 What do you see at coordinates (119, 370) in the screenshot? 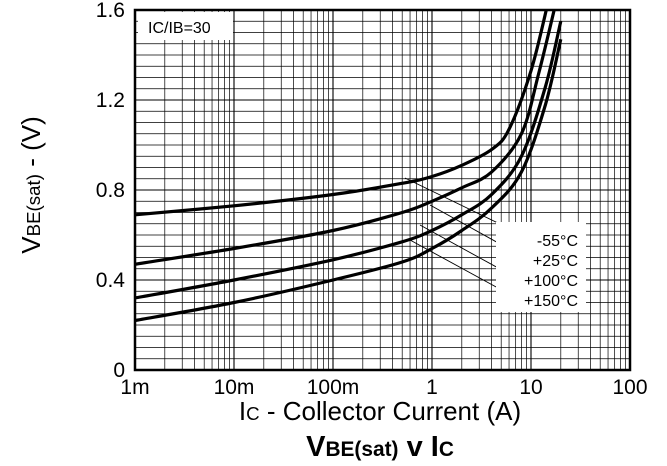
I see `y-tick-label: 0` at bounding box center [119, 370].